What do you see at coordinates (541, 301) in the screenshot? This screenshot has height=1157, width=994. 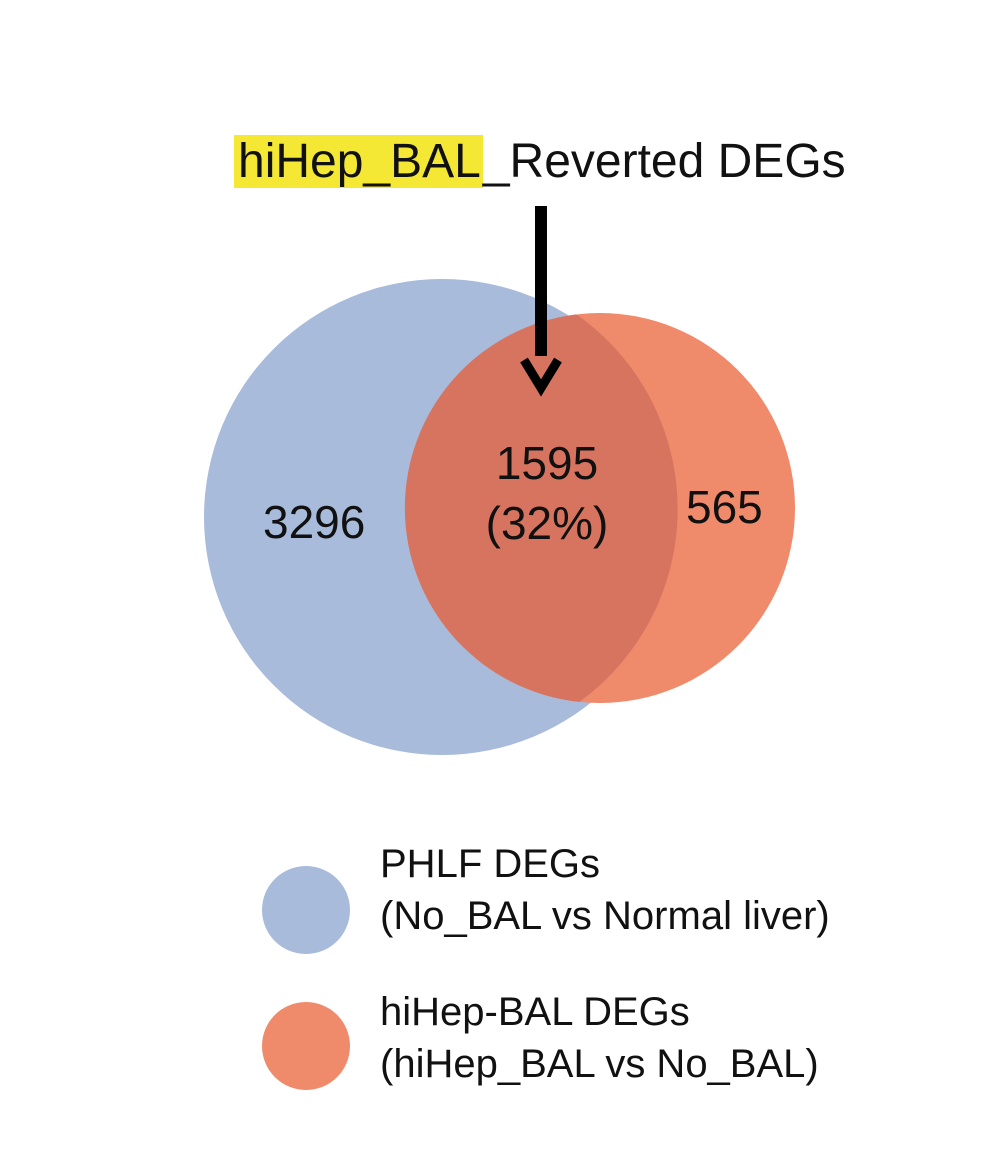 I see `down-arrow` at bounding box center [541, 301].